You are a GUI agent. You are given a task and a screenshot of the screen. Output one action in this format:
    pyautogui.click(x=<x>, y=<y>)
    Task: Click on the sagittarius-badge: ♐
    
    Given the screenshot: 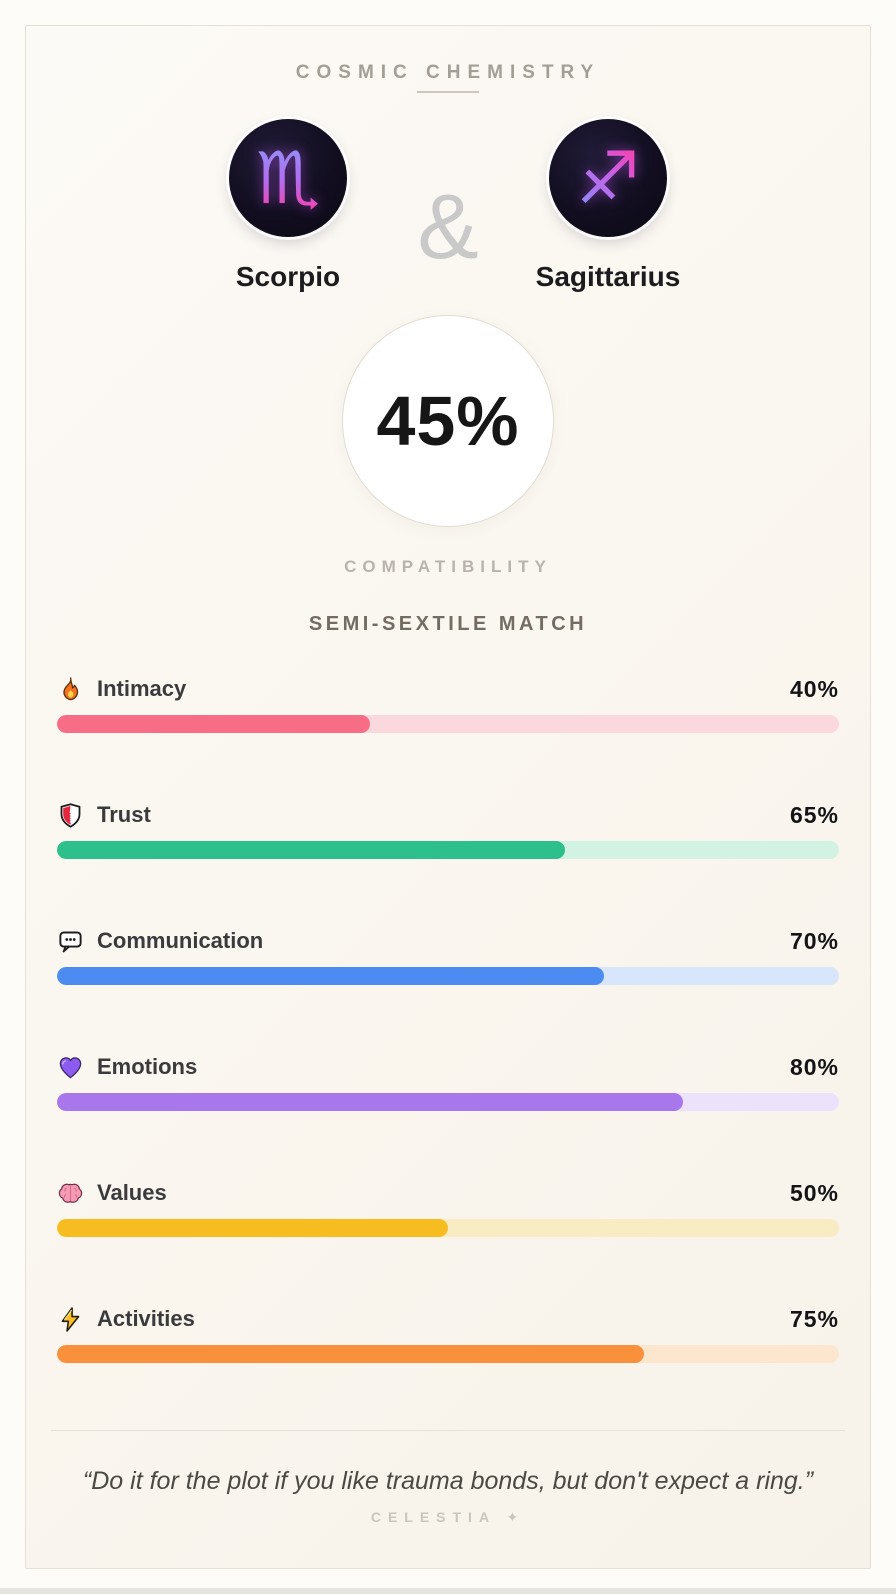 What is the action you would take?
    pyautogui.click(x=608, y=178)
    